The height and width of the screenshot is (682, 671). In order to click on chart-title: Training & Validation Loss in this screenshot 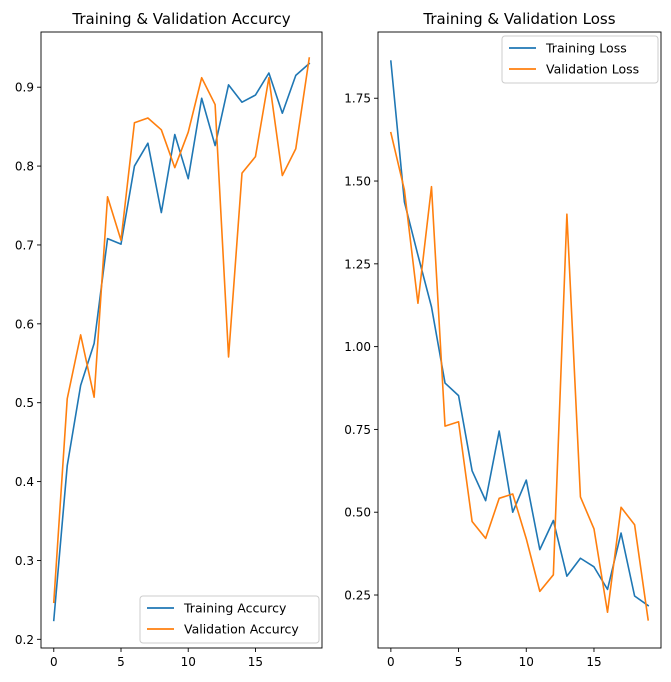, I will do `click(518, 19)`.